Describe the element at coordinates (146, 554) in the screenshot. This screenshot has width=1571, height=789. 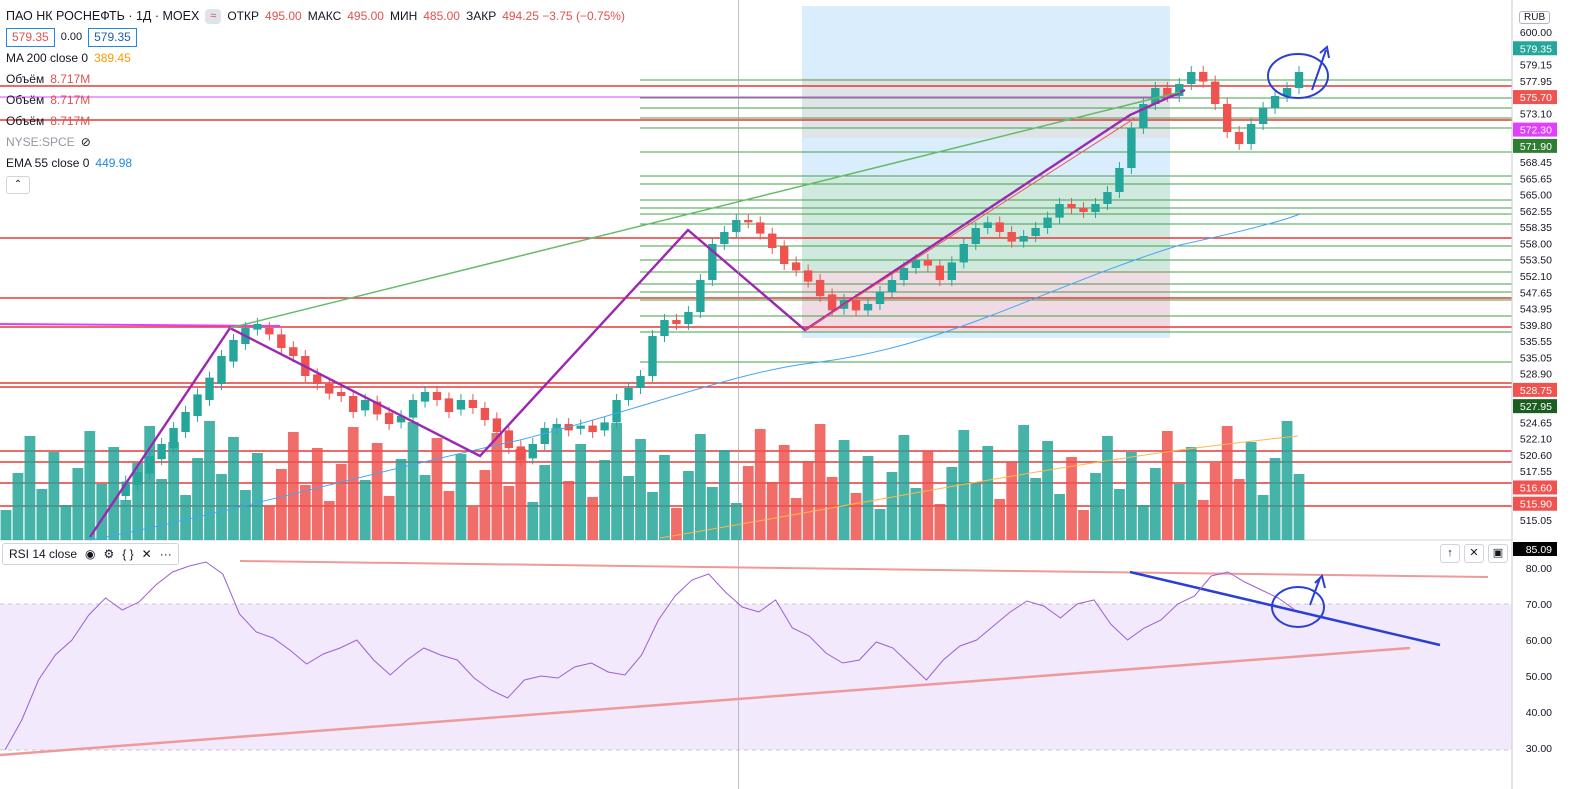
I see `close-icon: ✕` at that location.